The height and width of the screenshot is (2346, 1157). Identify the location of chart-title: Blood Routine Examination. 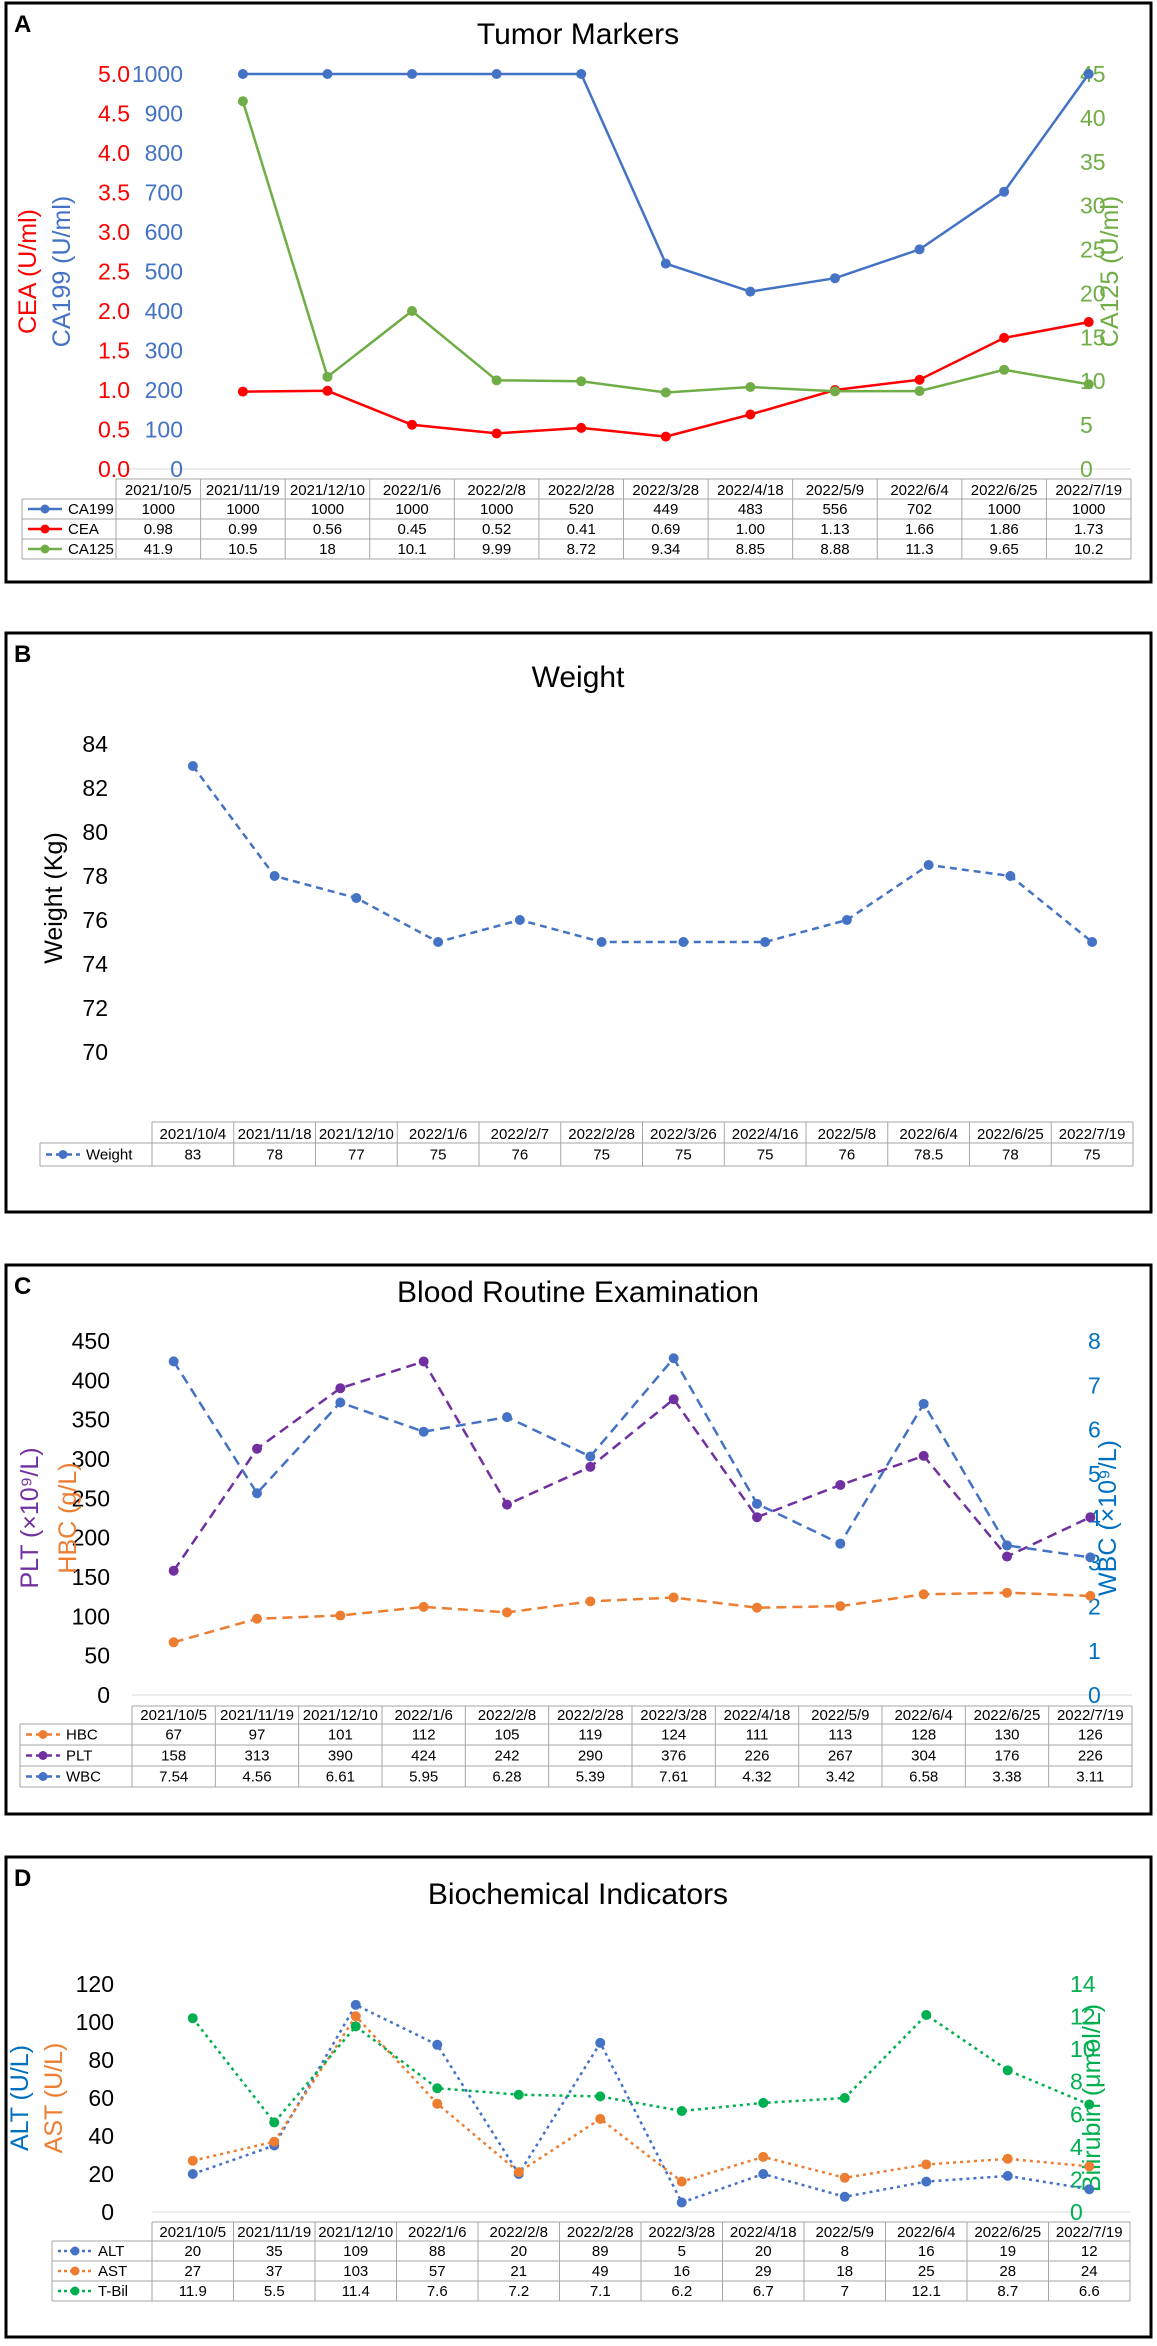
(578, 1292).